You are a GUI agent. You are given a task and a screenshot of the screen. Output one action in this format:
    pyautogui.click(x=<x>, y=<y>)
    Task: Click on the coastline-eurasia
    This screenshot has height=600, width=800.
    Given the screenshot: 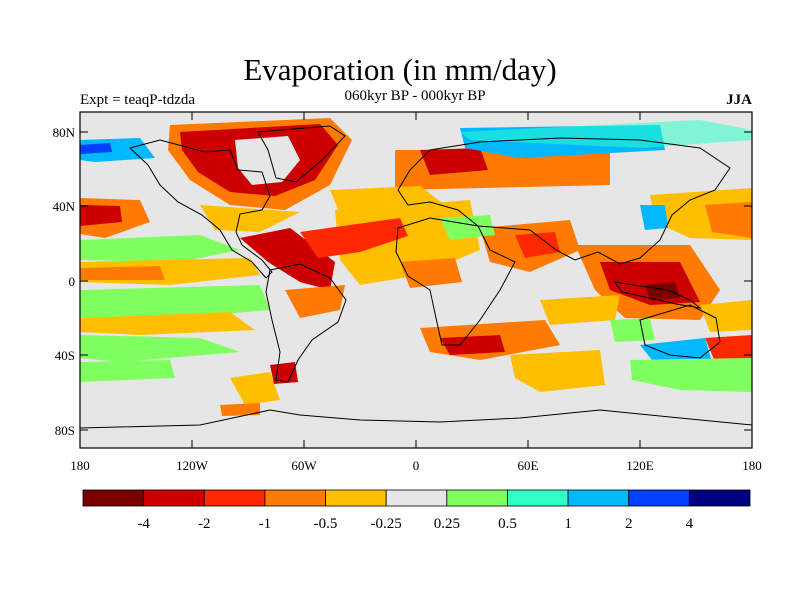 What is the action you would take?
    pyautogui.click(x=564, y=201)
    